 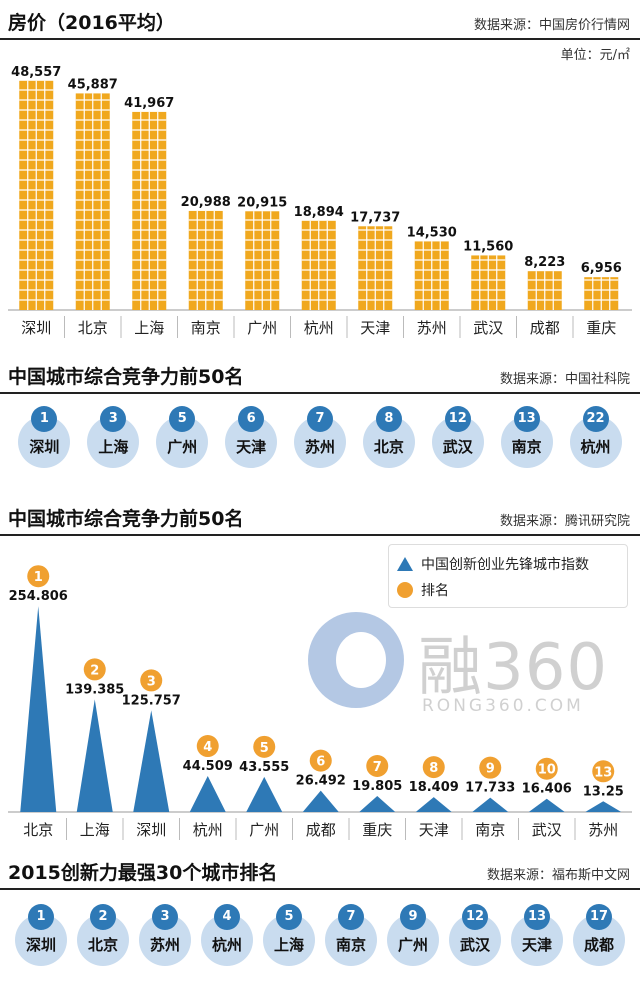 What do you see at coordinates (405, 564) in the screenshot?
I see `triangle-icon` at bounding box center [405, 564].